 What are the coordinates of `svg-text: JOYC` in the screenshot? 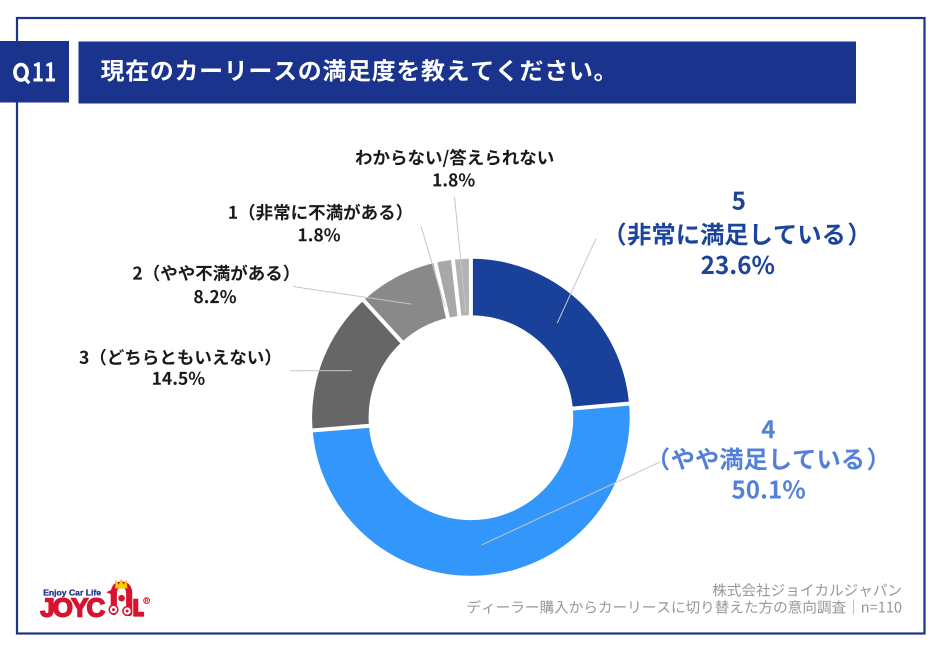 It's located at (72, 608).